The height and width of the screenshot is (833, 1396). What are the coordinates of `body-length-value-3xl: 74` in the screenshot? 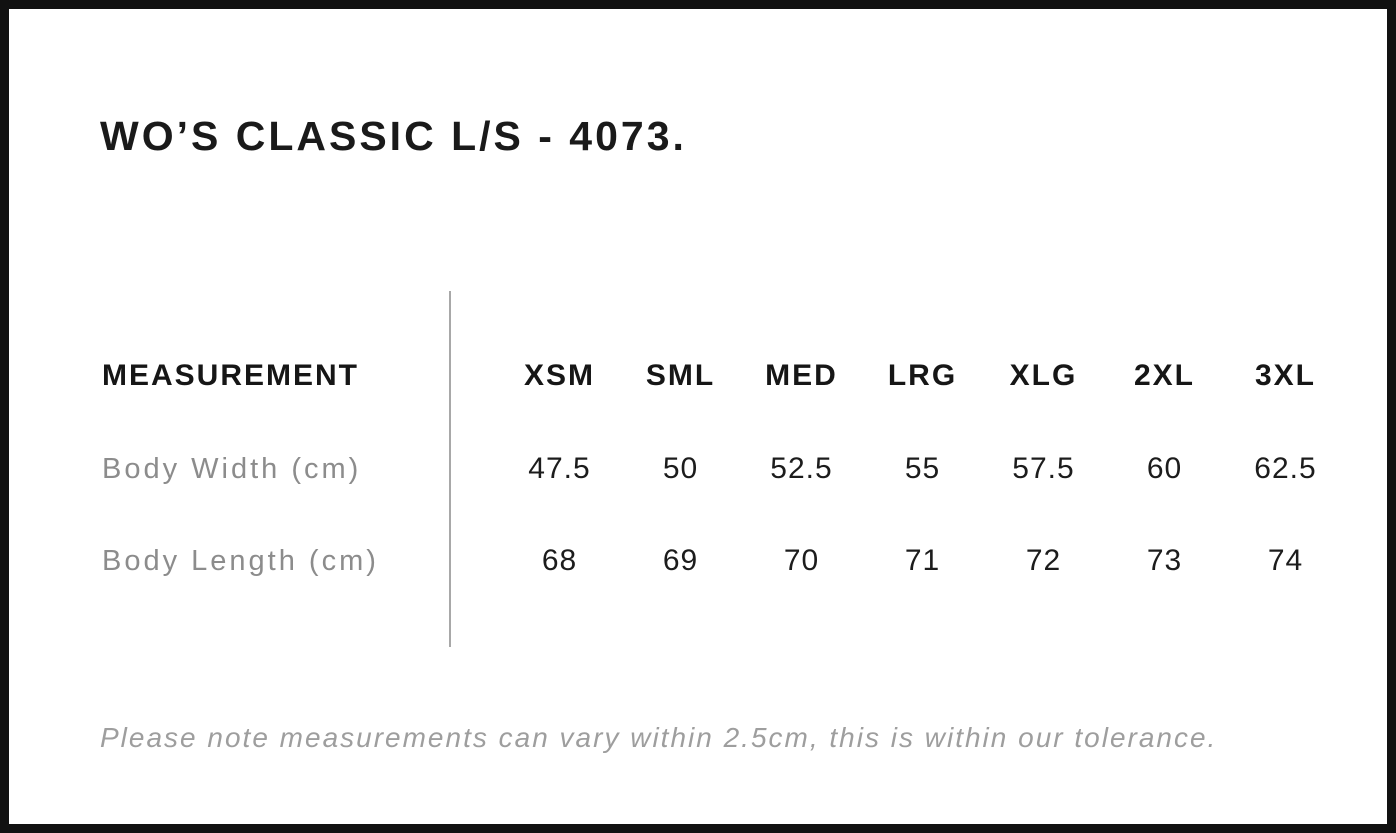 It's located at (1285, 560).